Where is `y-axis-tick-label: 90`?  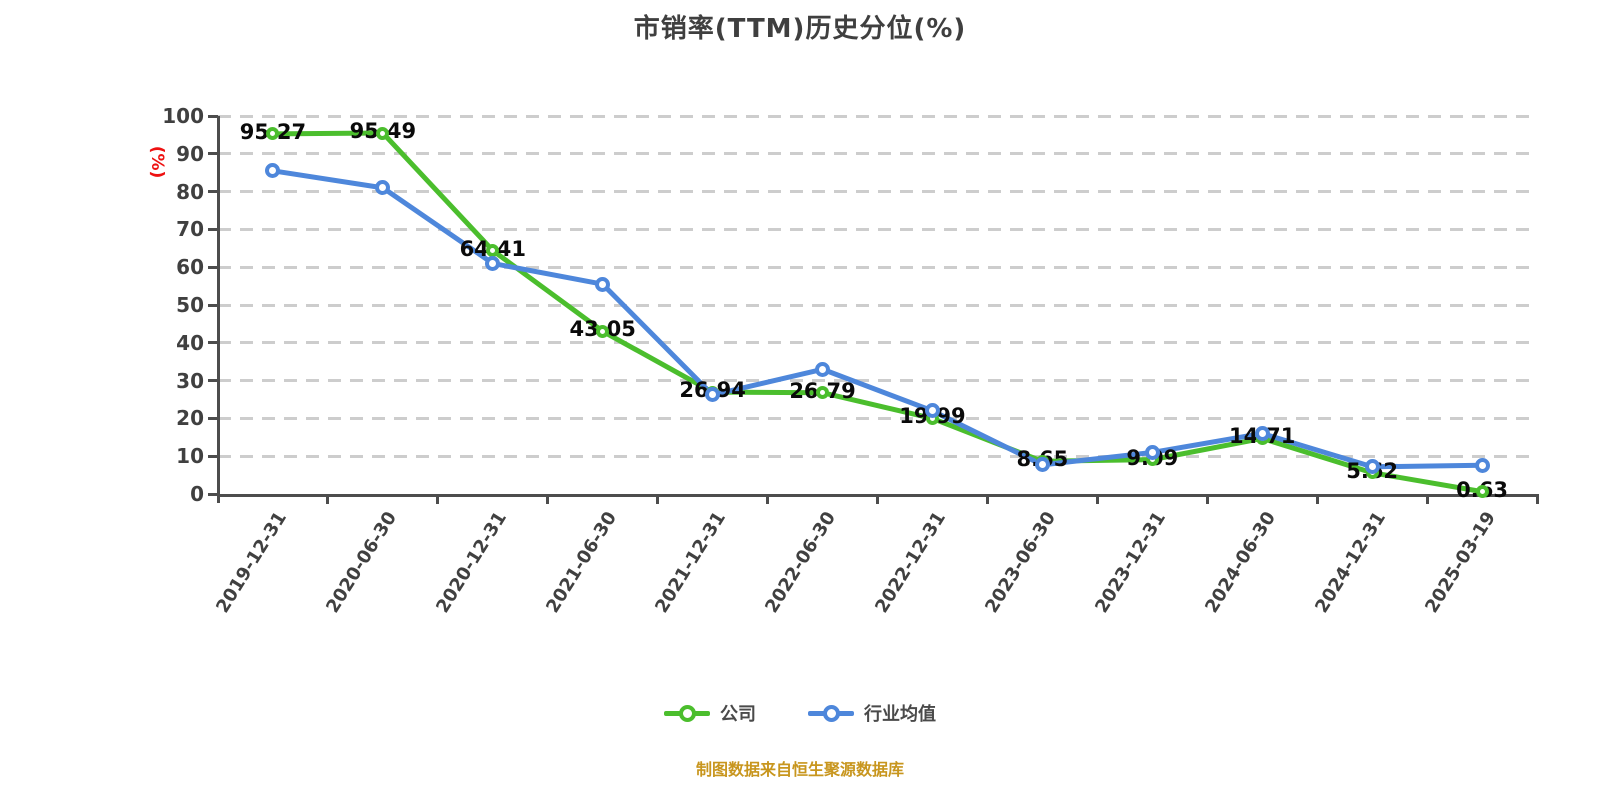 y-axis-tick-label: 90 is located at coordinates (190, 153).